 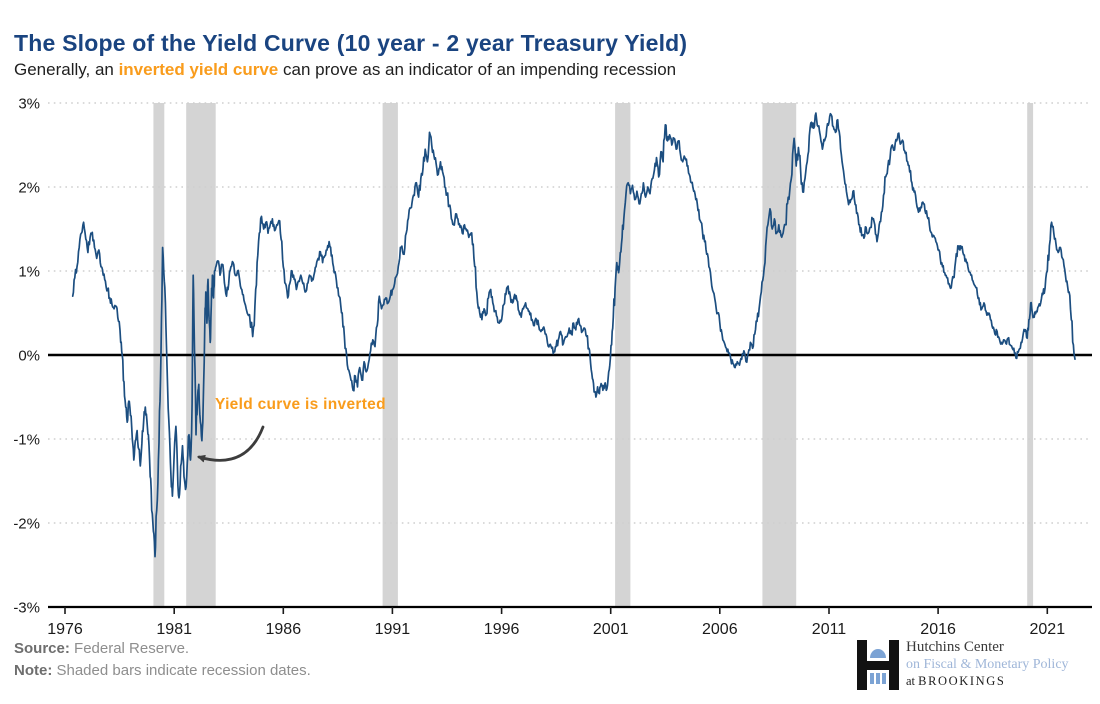 What do you see at coordinates (26, 524) in the screenshot?
I see `y-tick-label: -2%` at bounding box center [26, 524].